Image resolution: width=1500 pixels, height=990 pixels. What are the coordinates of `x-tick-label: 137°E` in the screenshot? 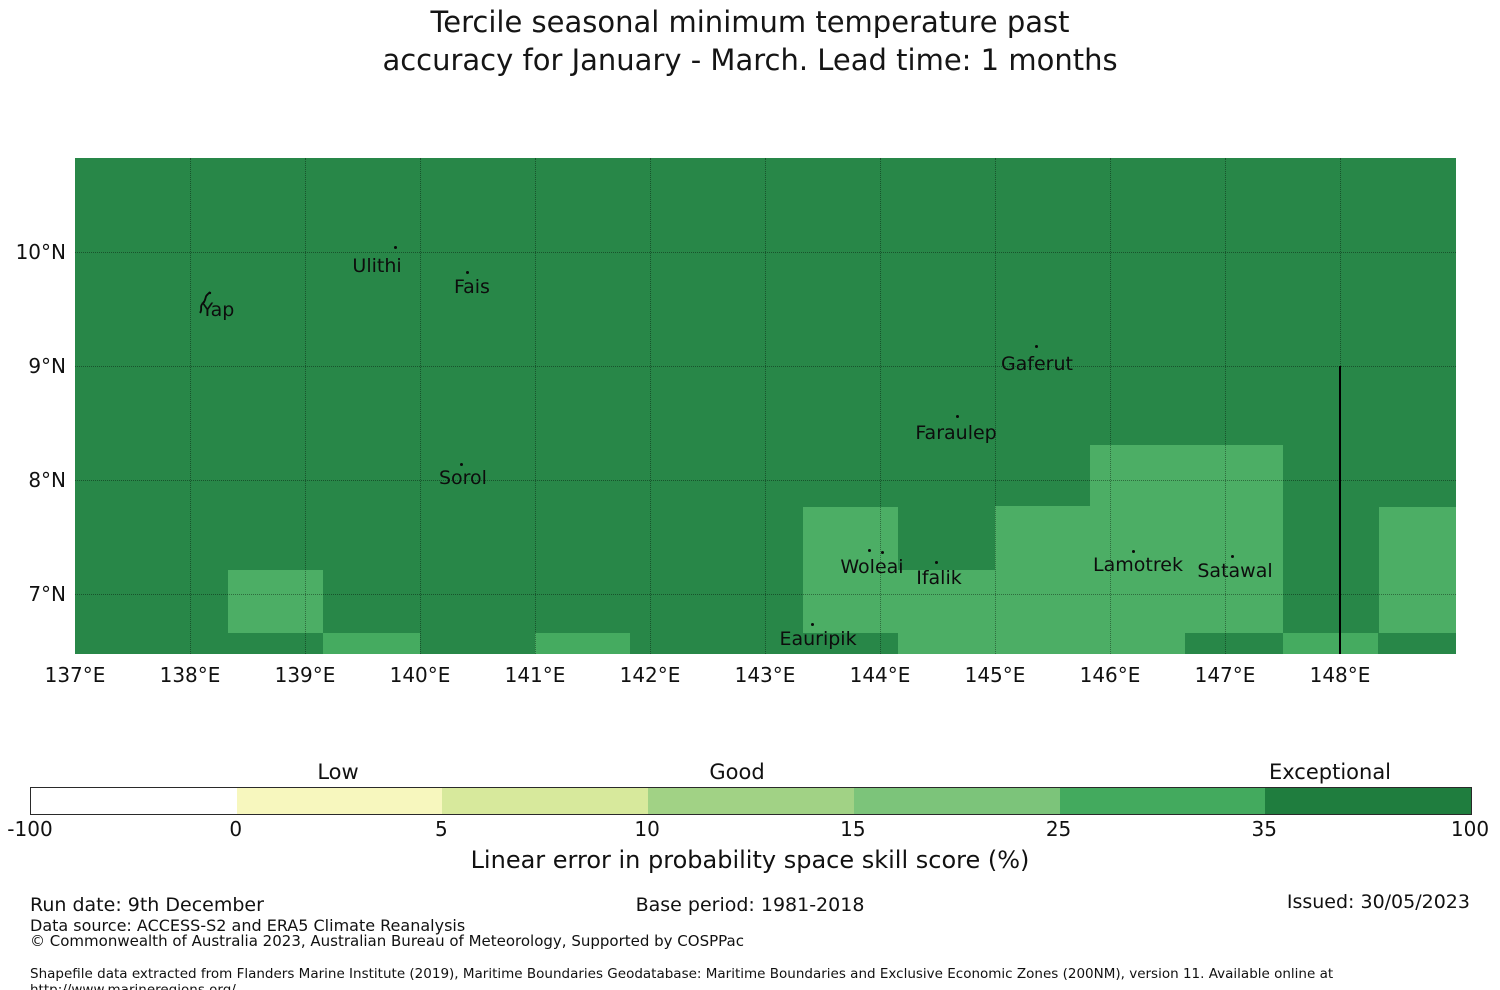 It's located at (75, 675).